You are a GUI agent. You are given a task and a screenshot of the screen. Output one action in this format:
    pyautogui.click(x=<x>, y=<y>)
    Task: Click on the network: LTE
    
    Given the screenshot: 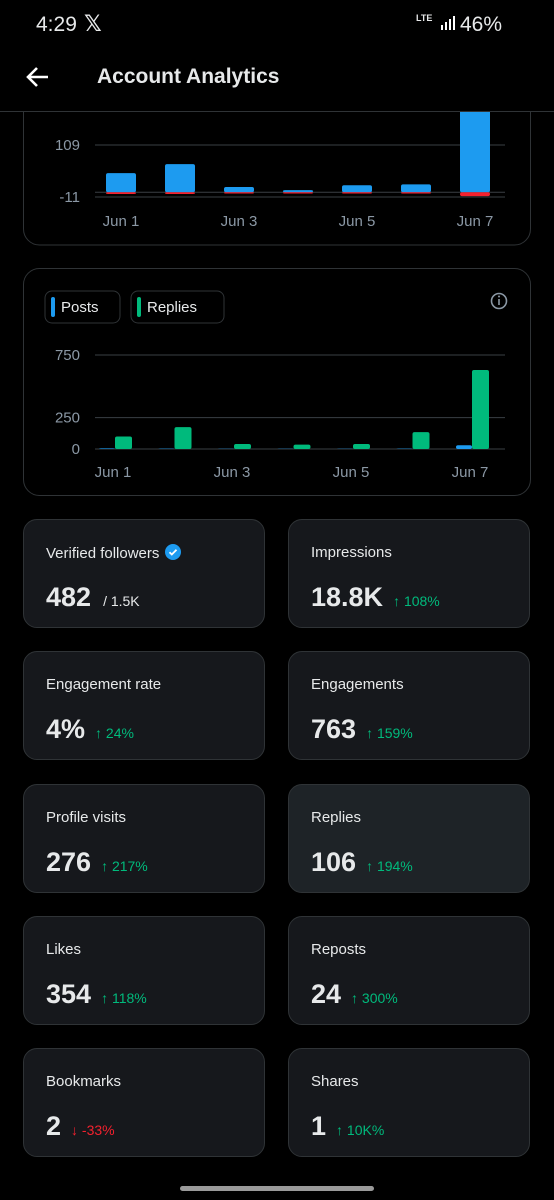 What is the action you would take?
    pyautogui.click(x=424, y=18)
    